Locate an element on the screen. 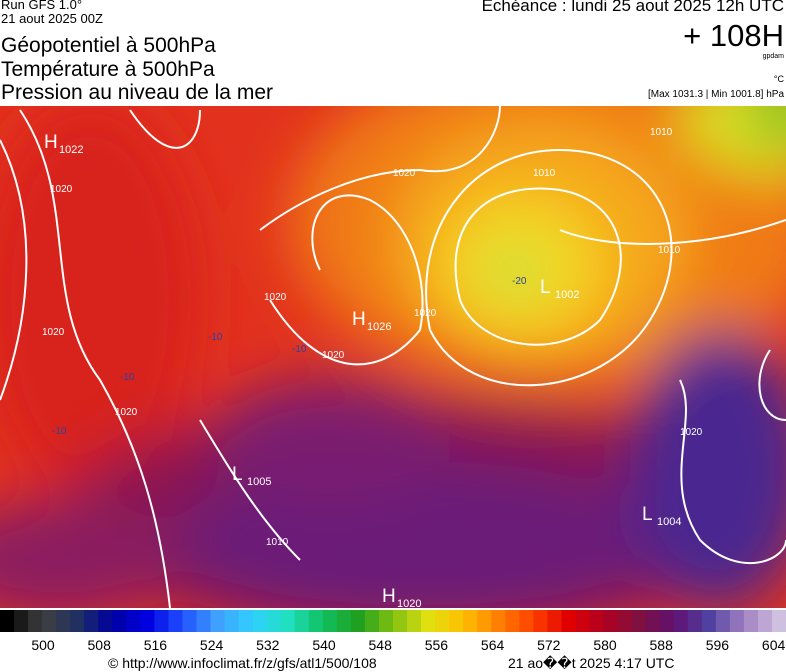  colorbar-label: 508 is located at coordinates (100, 645).